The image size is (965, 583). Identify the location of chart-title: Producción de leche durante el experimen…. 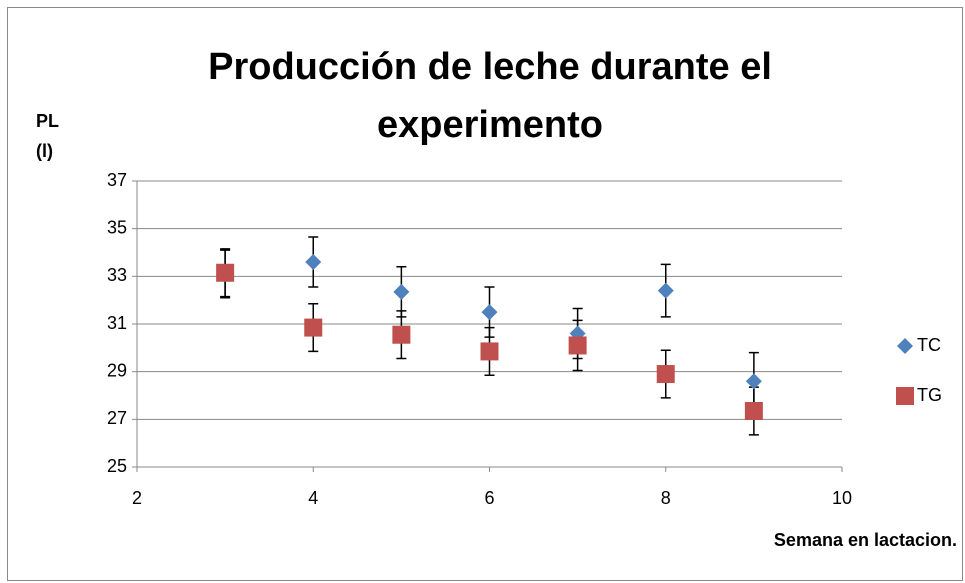
(490, 96).